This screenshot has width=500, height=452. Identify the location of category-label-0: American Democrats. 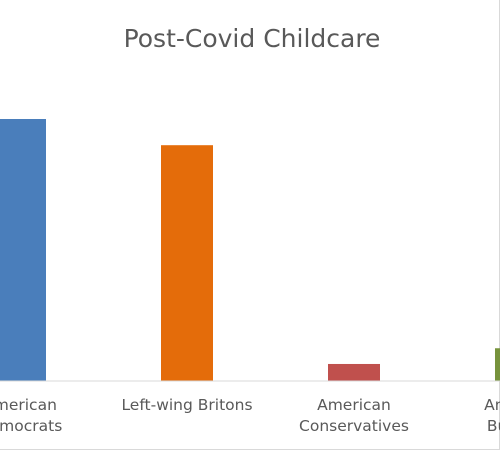
(31, 415).